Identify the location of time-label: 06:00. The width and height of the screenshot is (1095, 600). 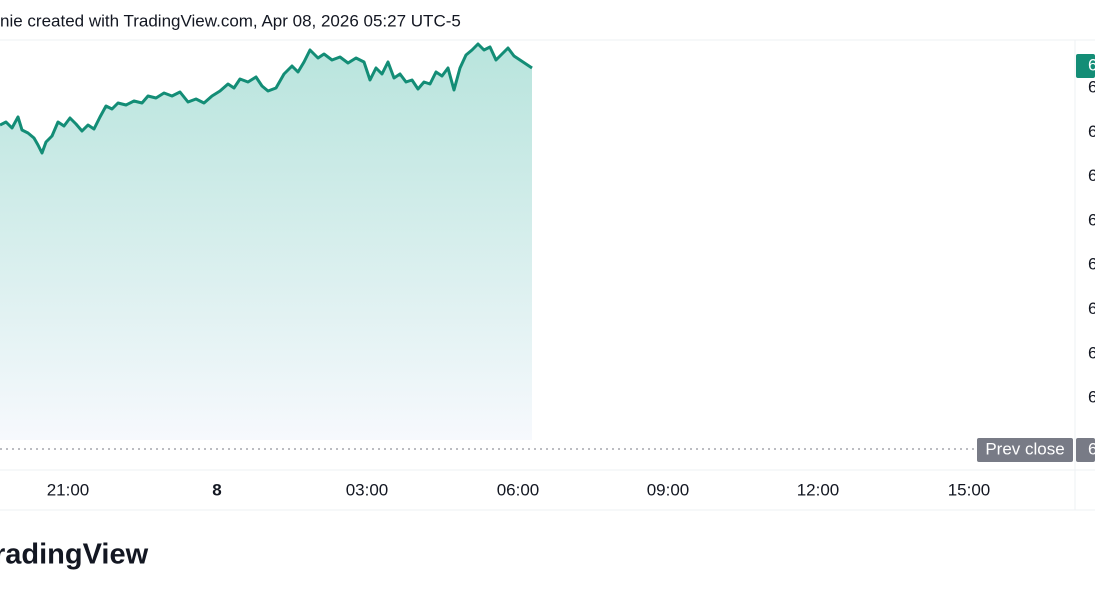
(518, 489).